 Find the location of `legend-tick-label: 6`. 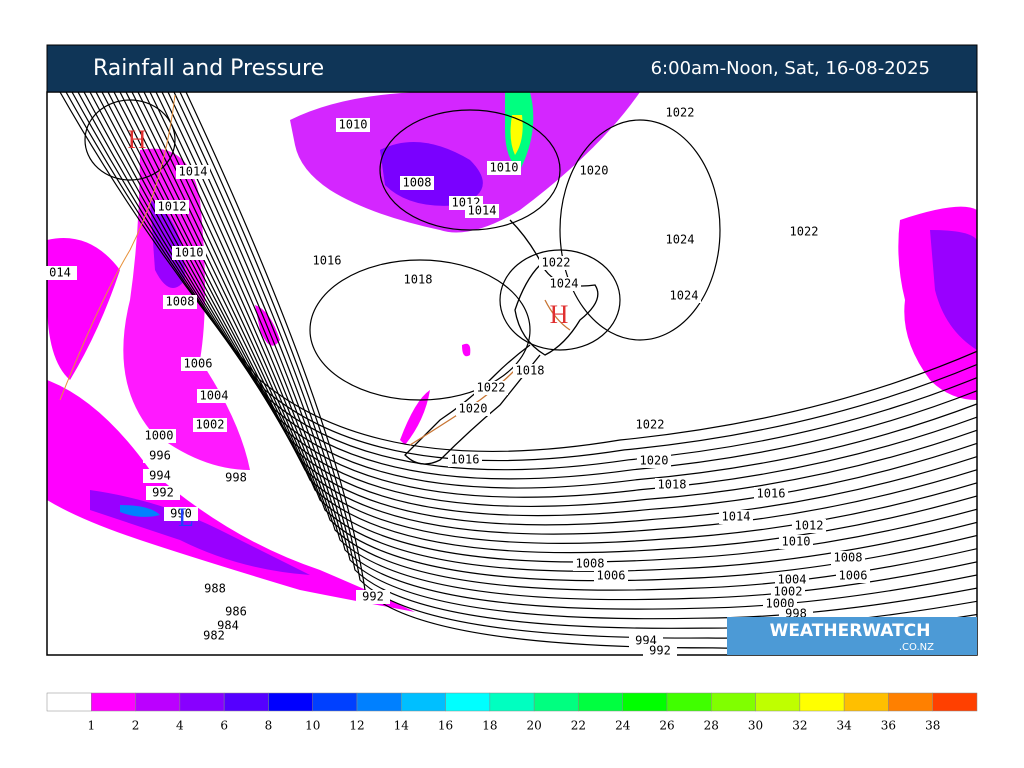

legend-tick-label: 6 is located at coordinates (224, 726).